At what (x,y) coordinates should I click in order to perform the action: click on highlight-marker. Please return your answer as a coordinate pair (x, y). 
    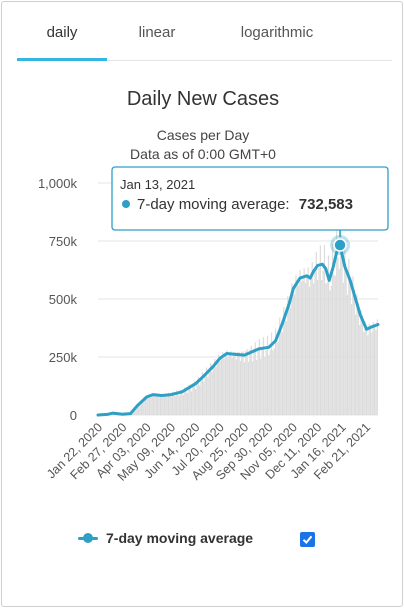
    Looking at the image, I should click on (340, 245).